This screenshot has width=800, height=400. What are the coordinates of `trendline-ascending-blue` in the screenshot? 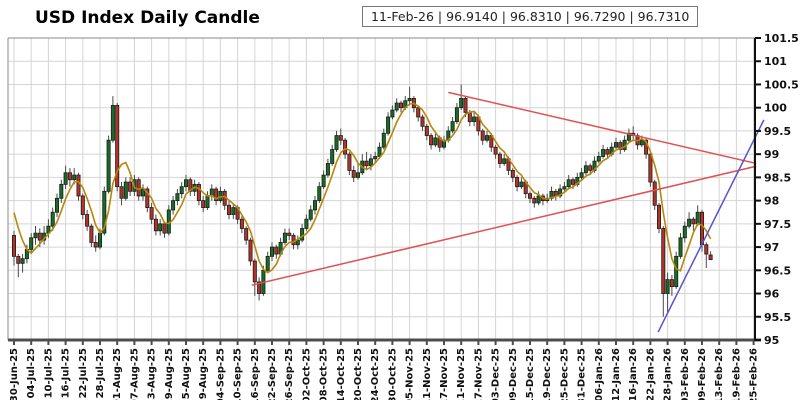 It's located at (711, 226).